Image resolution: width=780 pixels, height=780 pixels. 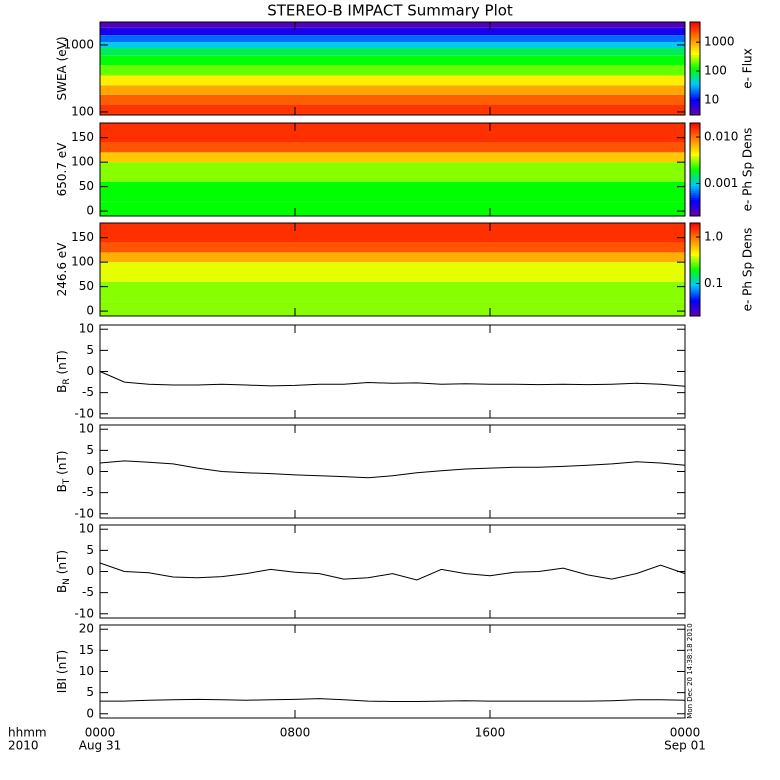 What do you see at coordinates (67, 381) in the screenshot?
I see `y-axis-label-sub: R` at bounding box center [67, 381].